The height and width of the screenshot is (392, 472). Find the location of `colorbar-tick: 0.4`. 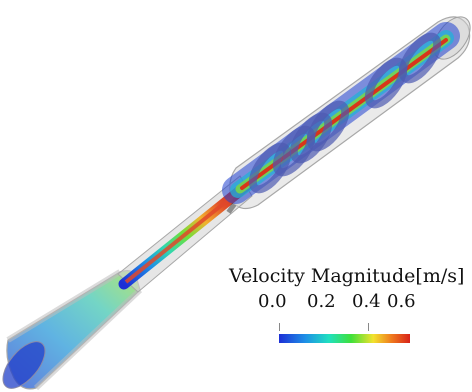

colorbar-tick: 0.4 is located at coordinates (366, 301).